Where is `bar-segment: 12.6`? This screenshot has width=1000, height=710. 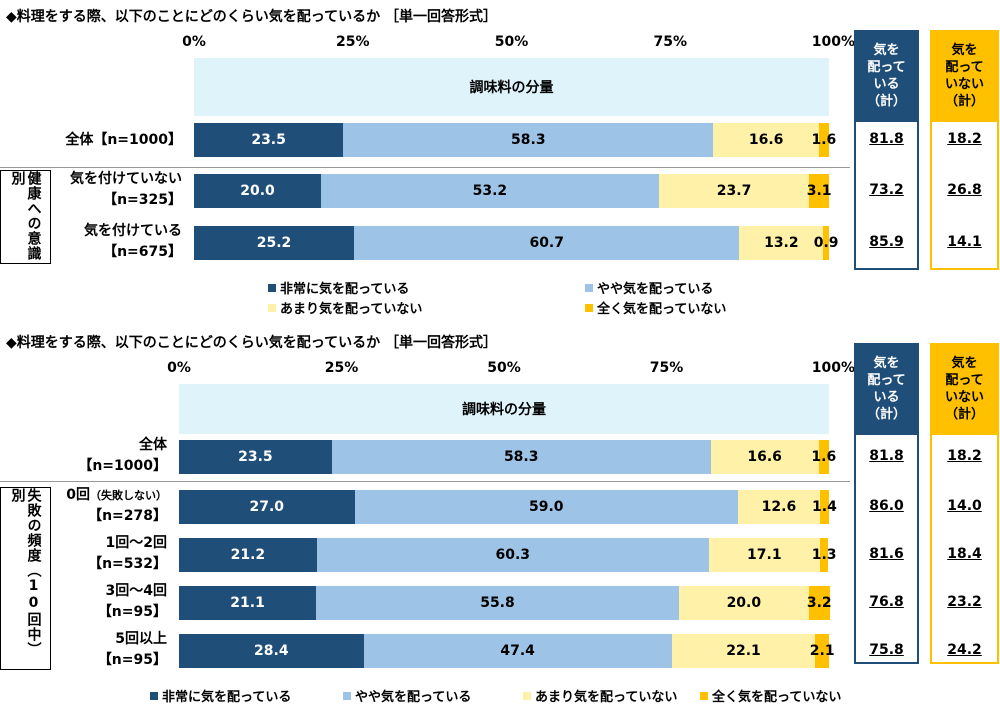
bar-segment: 12.6 is located at coordinates (779, 507).